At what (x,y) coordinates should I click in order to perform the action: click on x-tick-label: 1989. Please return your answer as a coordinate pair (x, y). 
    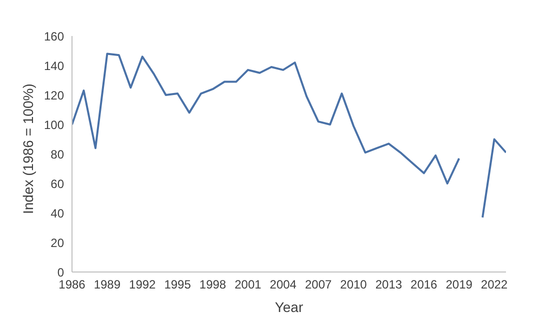
    Looking at the image, I should click on (107, 285).